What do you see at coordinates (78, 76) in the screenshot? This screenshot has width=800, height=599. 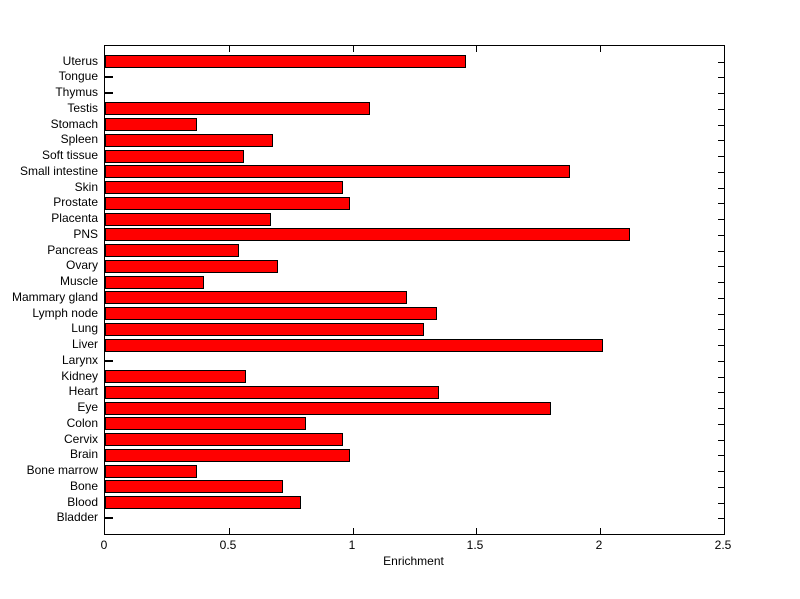 I see `y-axis-label: Tongue` at bounding box center [78, 76].